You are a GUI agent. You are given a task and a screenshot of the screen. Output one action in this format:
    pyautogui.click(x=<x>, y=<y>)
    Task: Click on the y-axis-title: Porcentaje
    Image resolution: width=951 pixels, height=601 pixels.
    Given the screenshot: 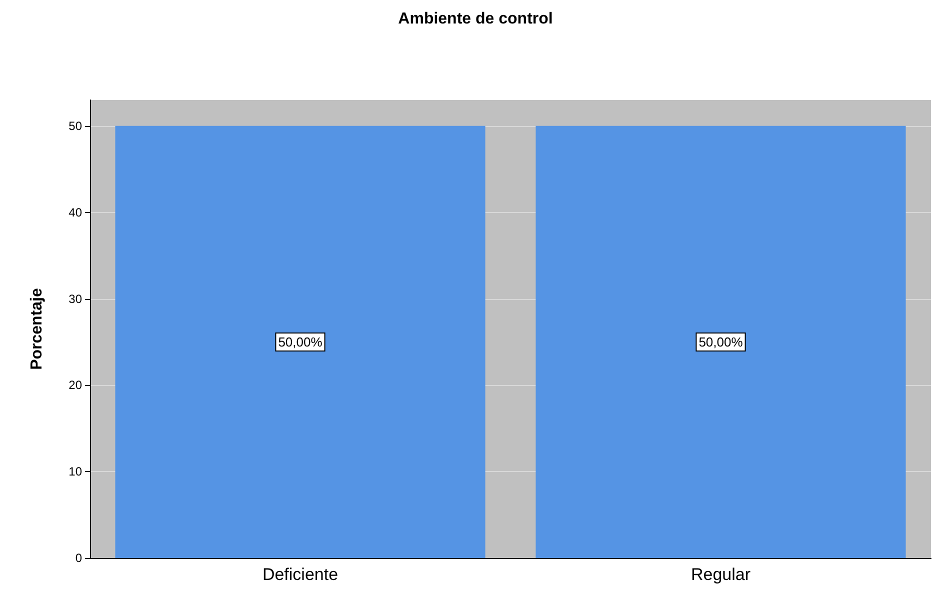 What is the action you would take?
    pyautogui.click(x=37, y=329)
    